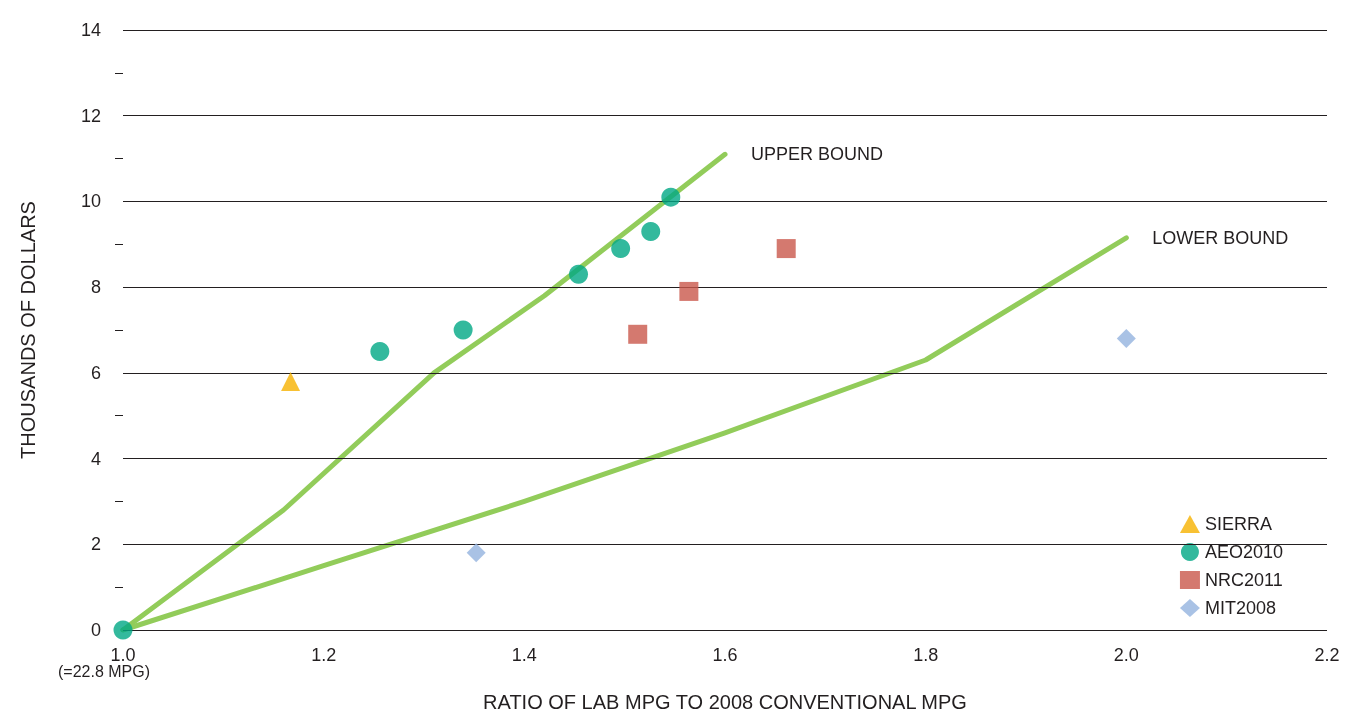  I want to click on x-tick-label: 1.0, so click(123, 655).